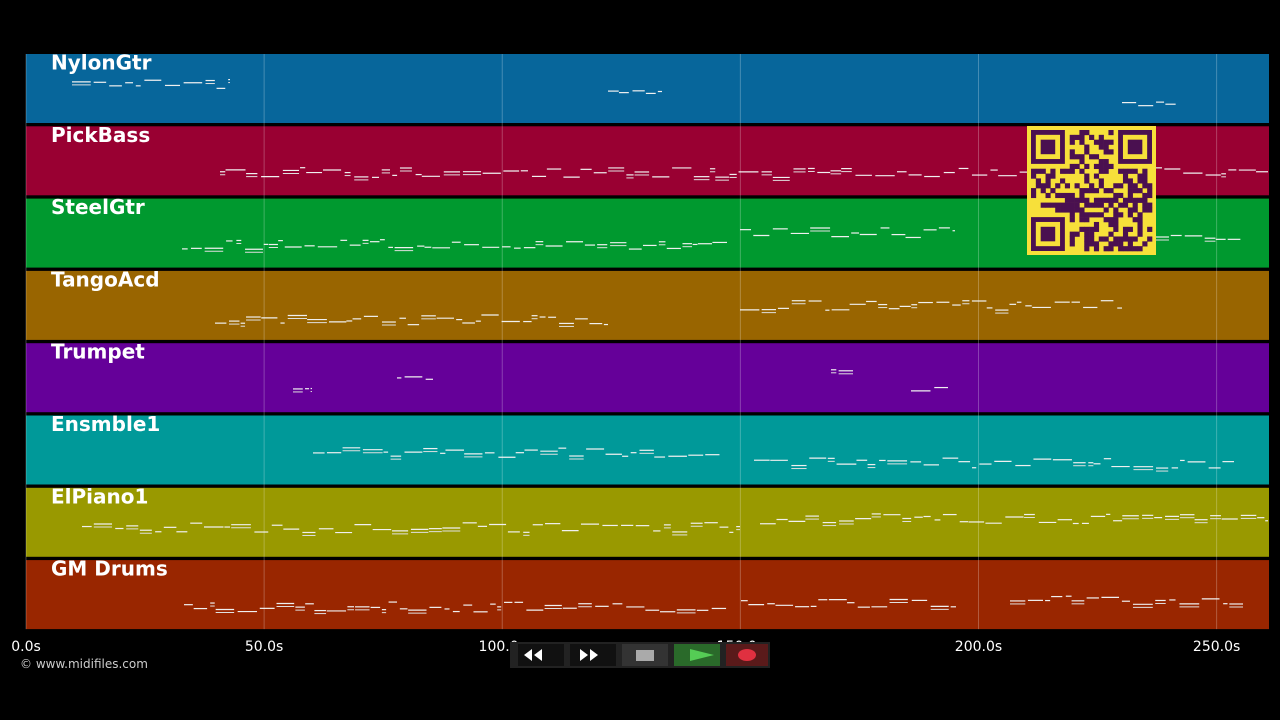 This screenshot has height=720, width=1280. I want to click on record-icon, so click(747, 655).